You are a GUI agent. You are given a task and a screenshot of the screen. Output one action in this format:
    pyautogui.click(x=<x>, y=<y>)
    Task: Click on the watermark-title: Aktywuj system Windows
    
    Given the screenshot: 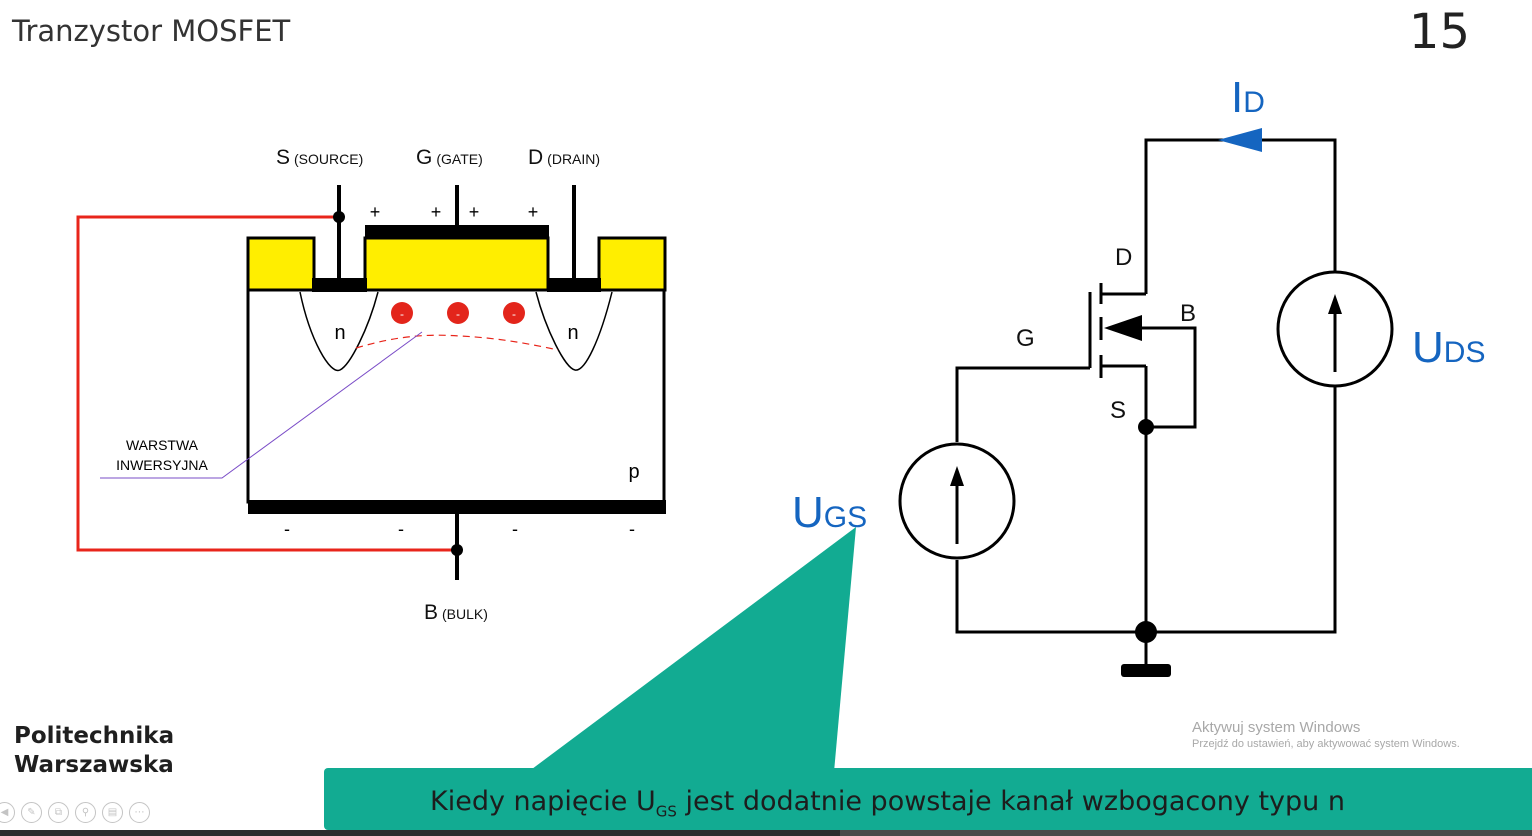 What is the action you would take?
    pyautogui.click(x=1276, y=727)
    